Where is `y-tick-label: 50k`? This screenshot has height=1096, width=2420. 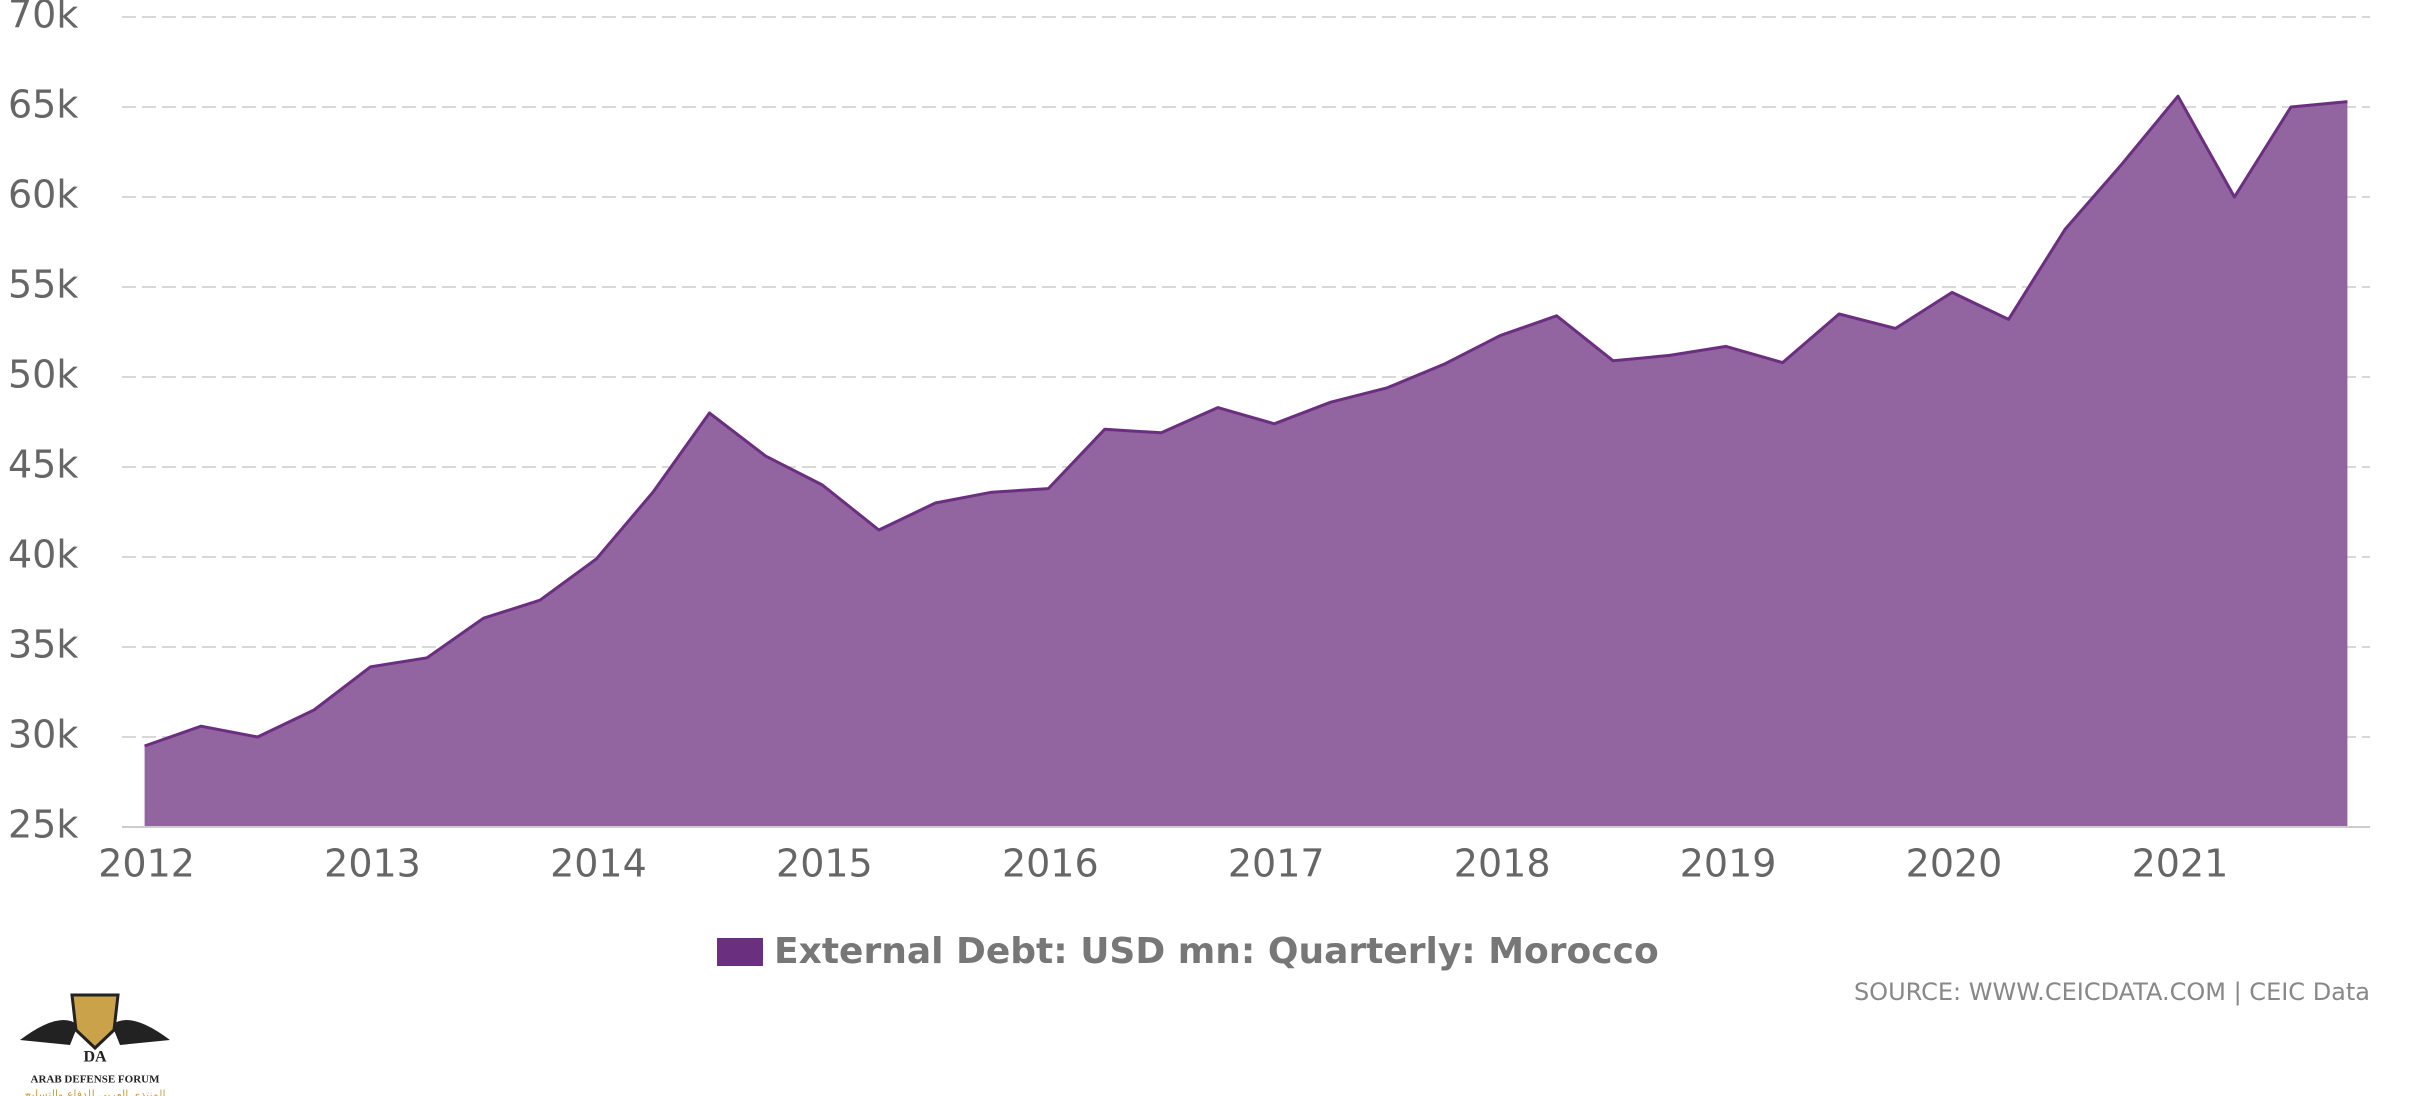
y-tick-label: 50k is located at coordinates (43, 375).